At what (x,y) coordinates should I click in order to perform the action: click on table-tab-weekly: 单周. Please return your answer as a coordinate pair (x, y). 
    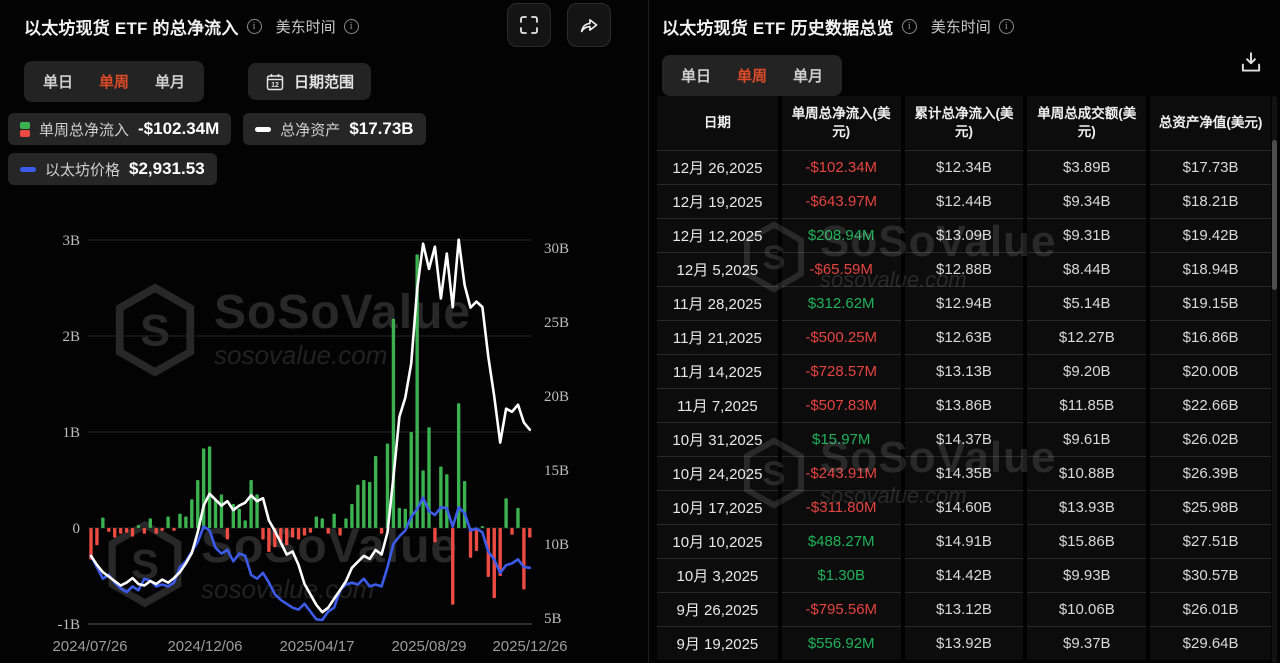
    Looking at the image, I should click on (752, 75).